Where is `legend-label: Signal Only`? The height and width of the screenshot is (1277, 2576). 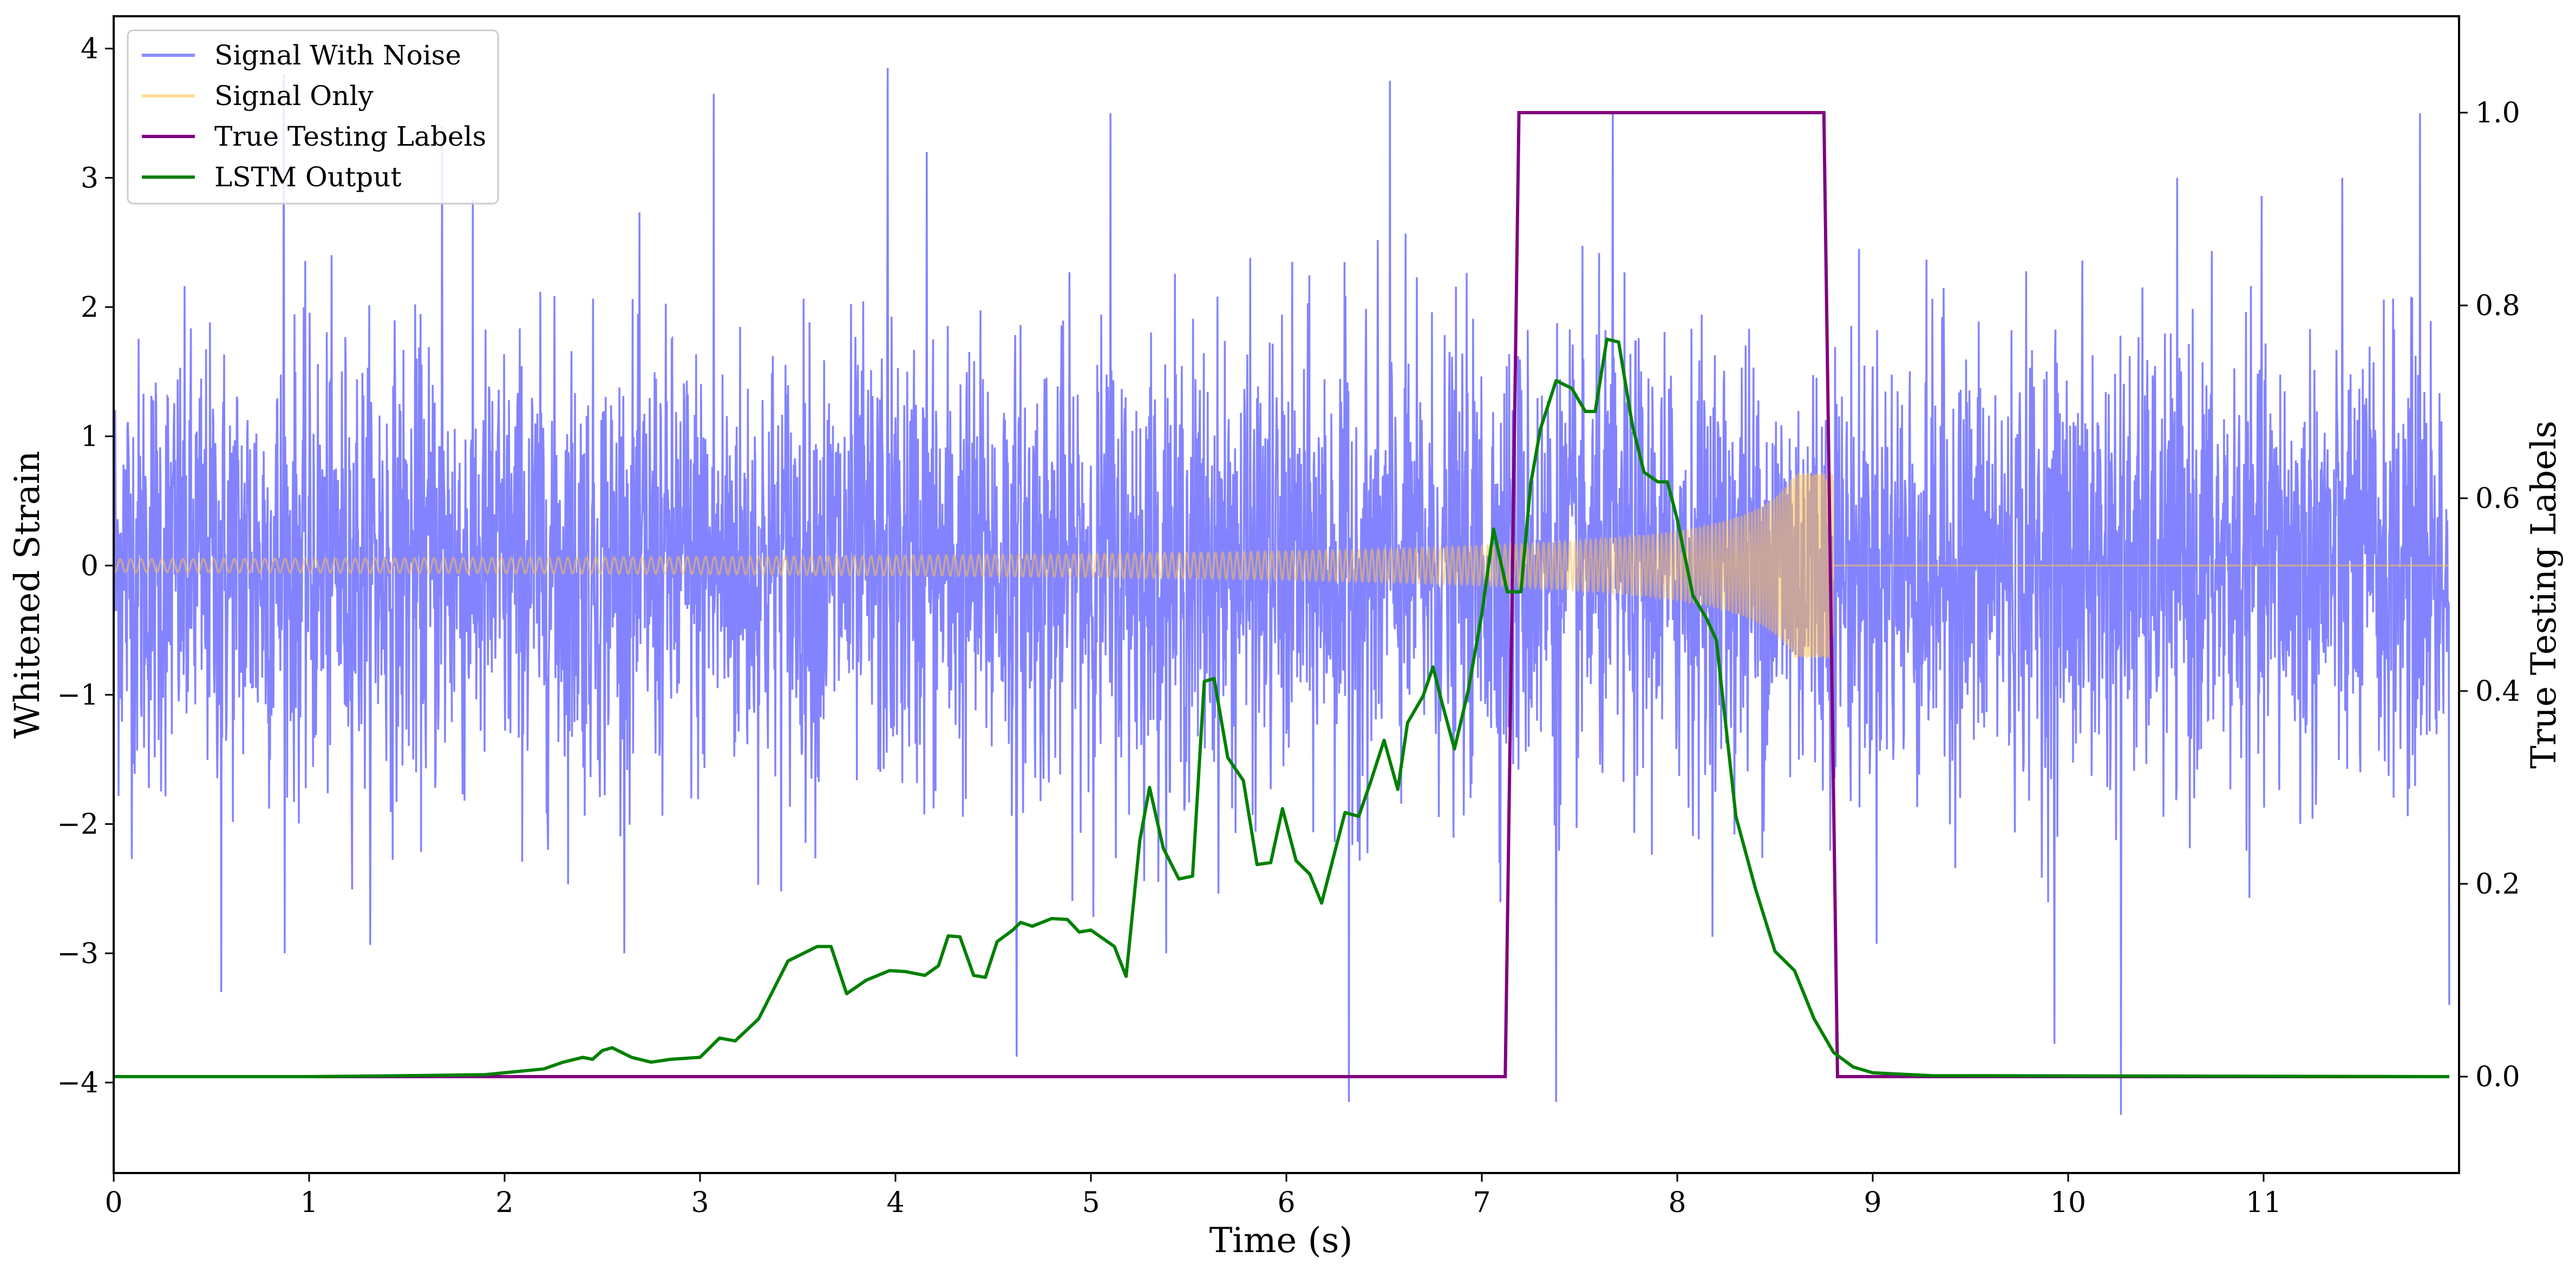 legend-label: Signal Only is located at coordinates (294, 96).